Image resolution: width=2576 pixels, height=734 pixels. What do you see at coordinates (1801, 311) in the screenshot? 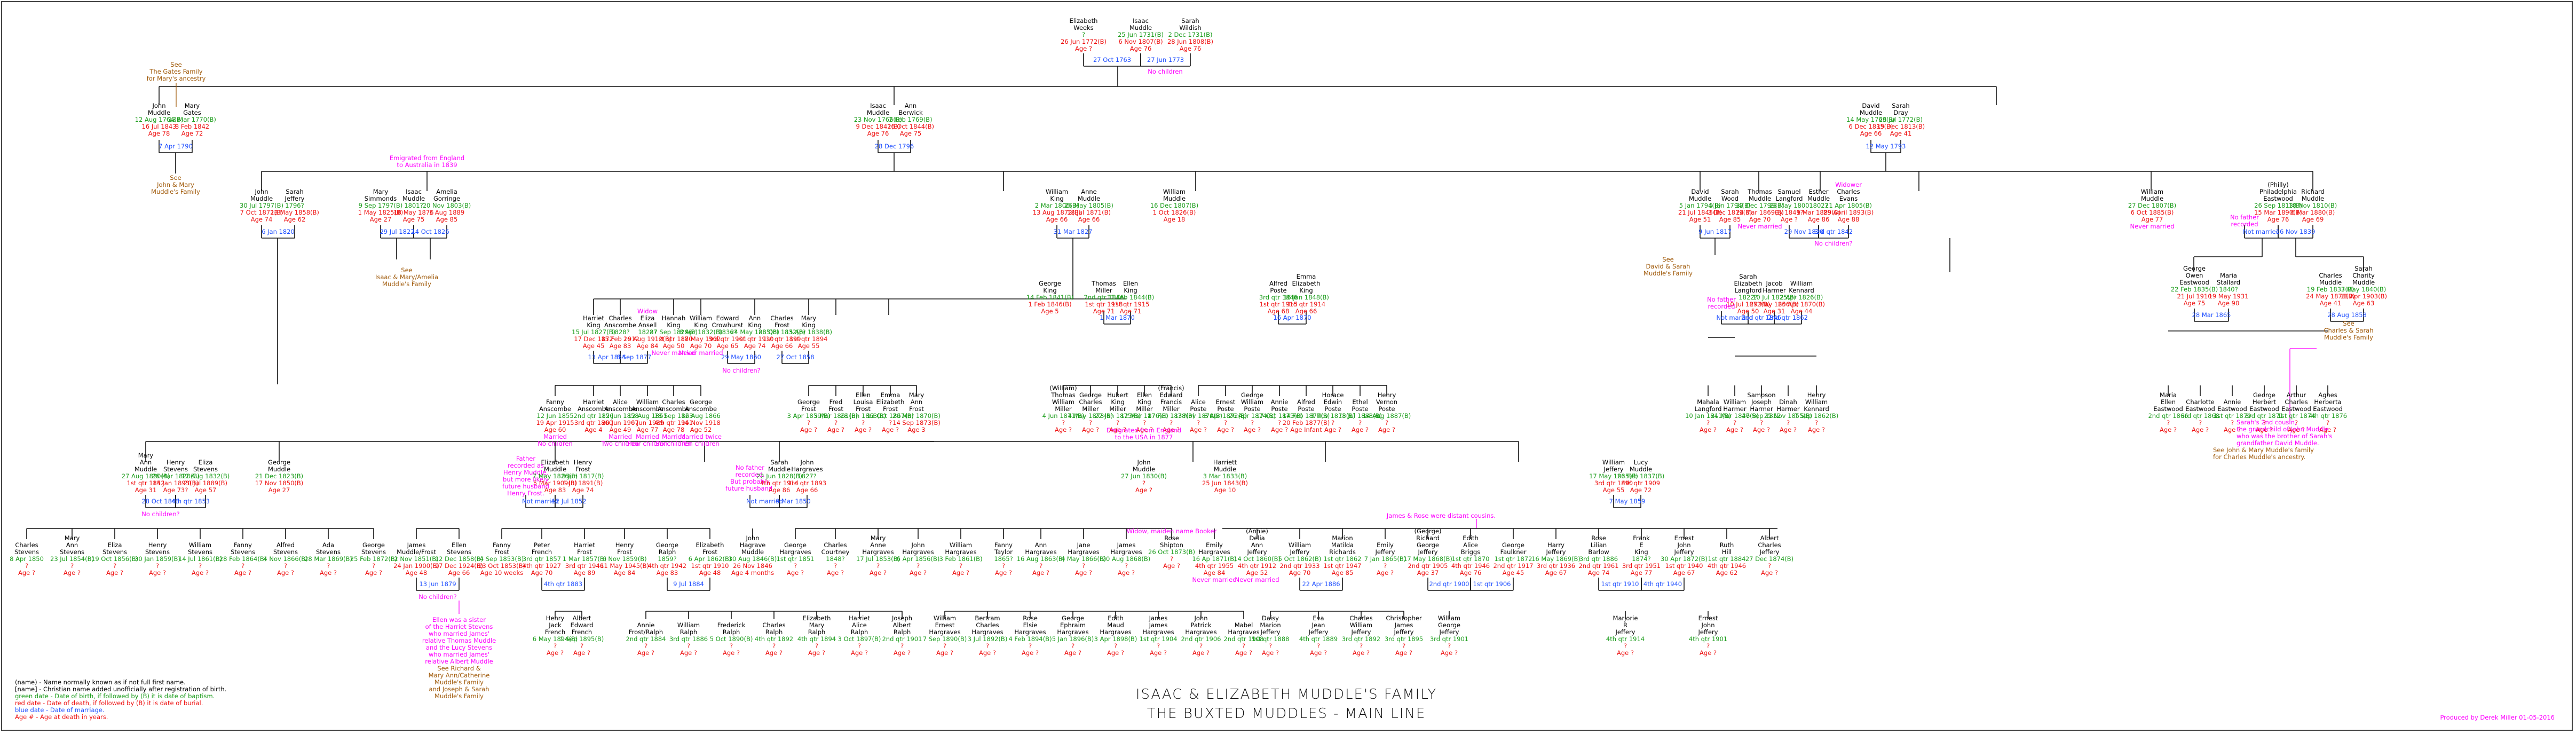
I see `age-at-death: Age 44` at bounding box center [1801, 311].